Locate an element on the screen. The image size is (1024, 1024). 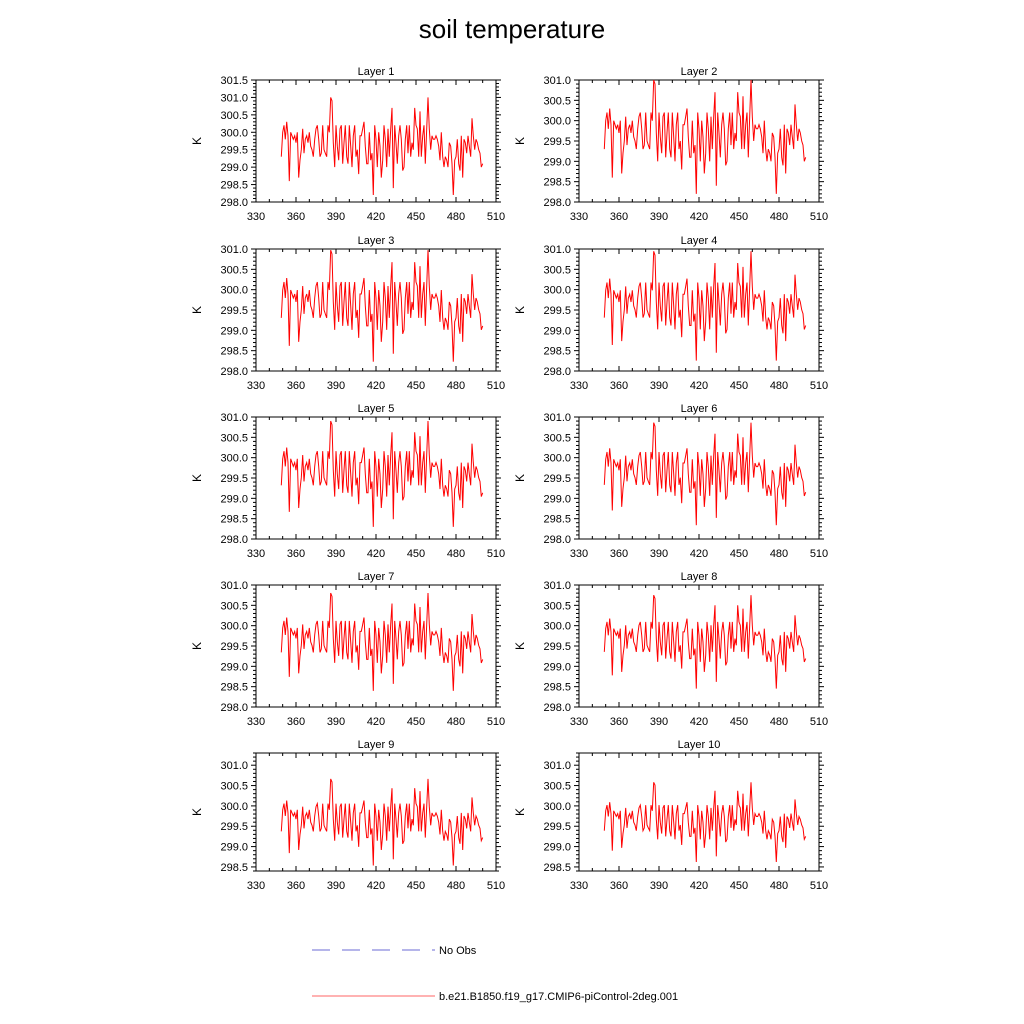
panel-9-ytick-label: 298.5 is located at coordinates (234, 868).